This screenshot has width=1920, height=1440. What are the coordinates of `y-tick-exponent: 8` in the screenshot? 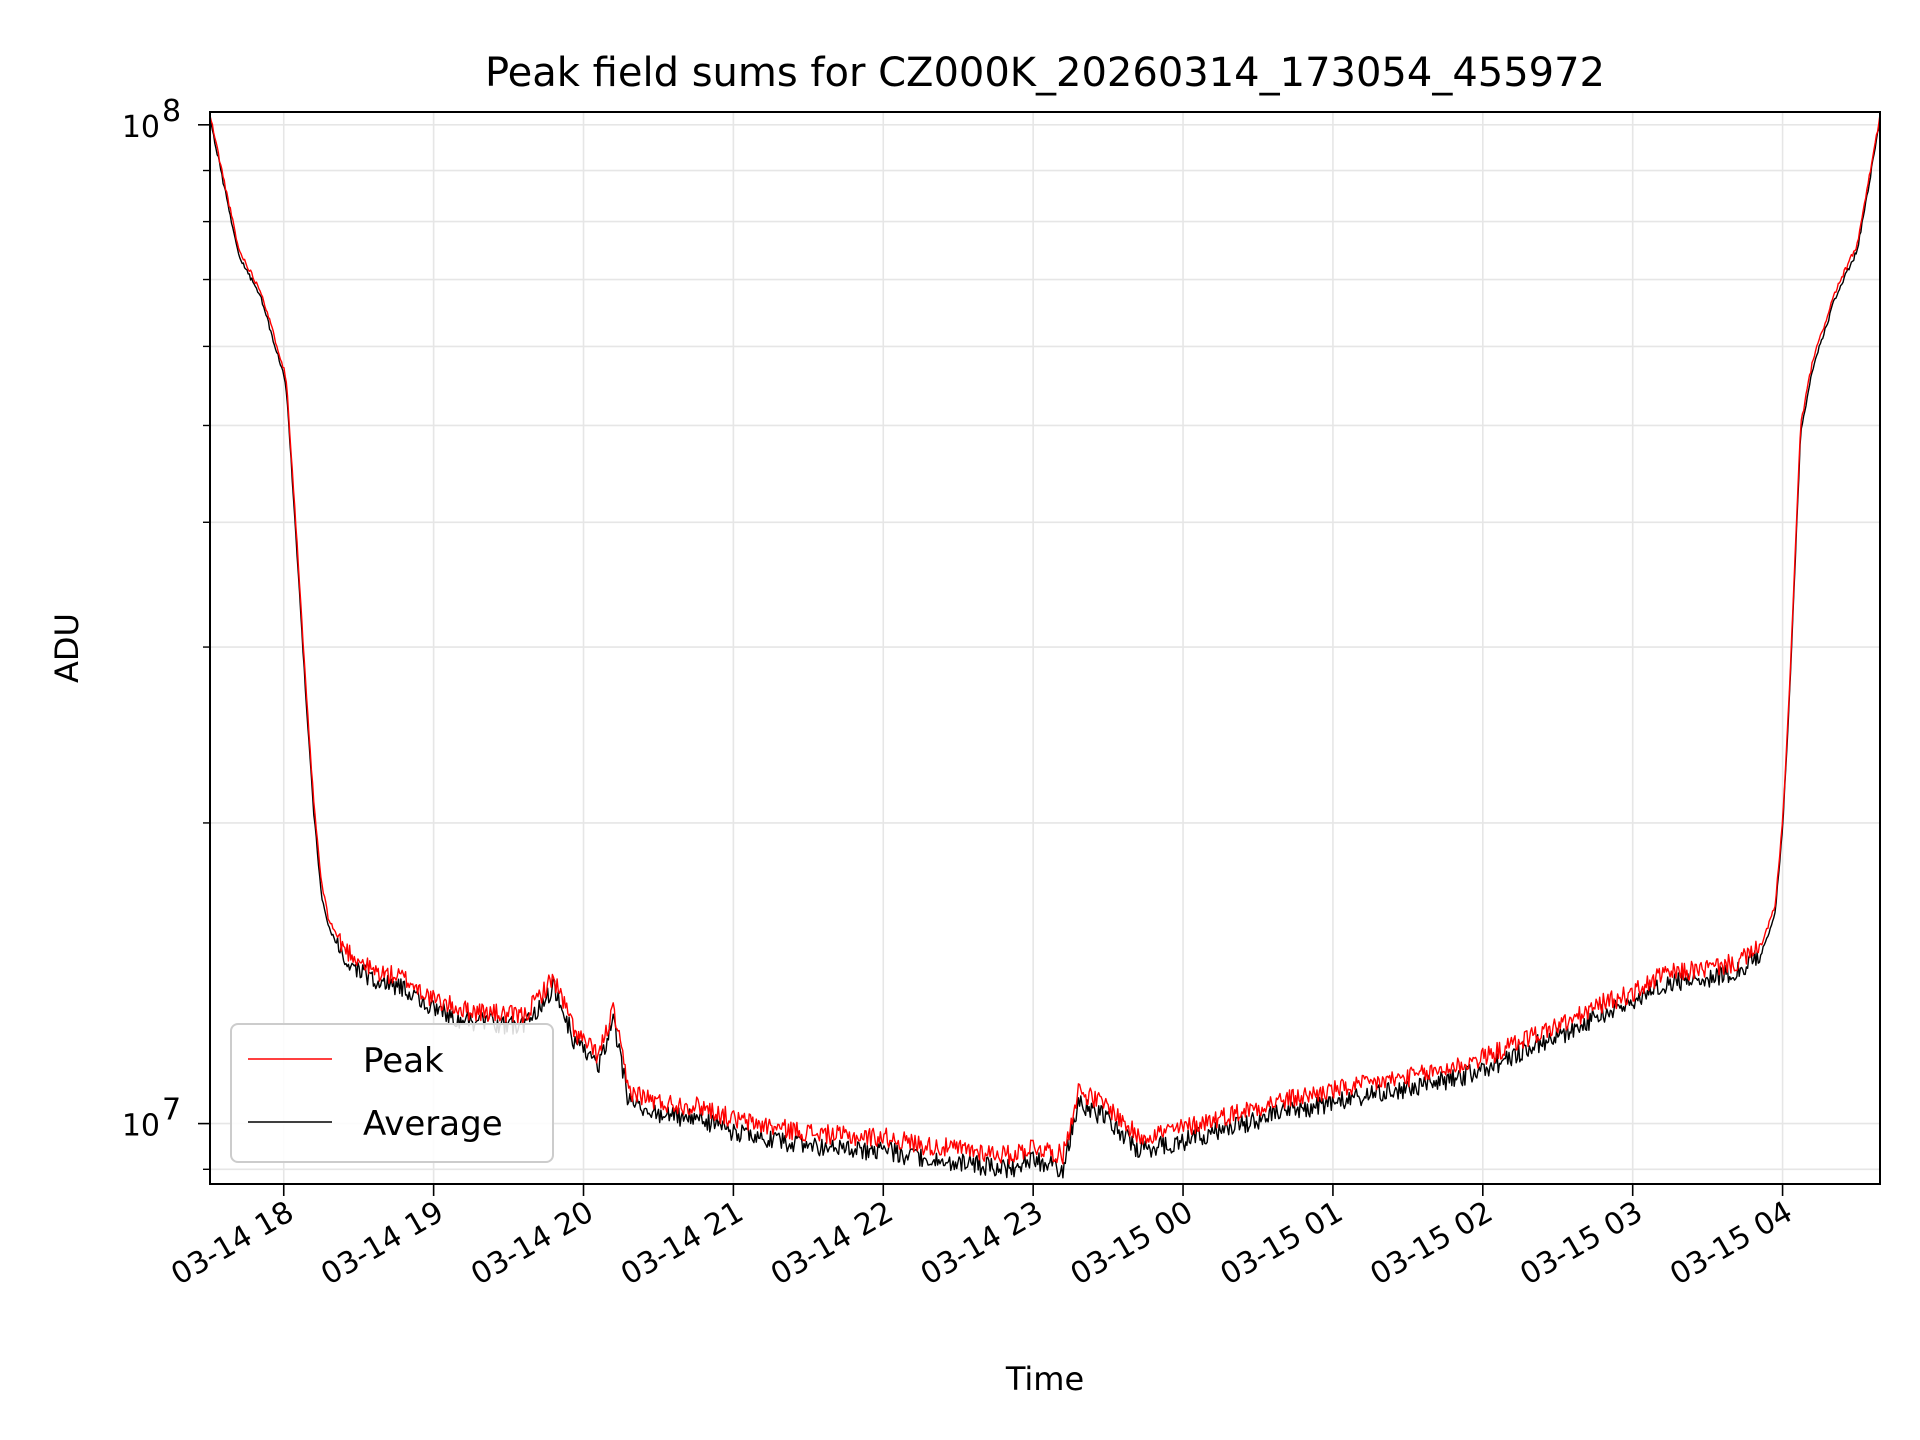 It's located at (171, 111).